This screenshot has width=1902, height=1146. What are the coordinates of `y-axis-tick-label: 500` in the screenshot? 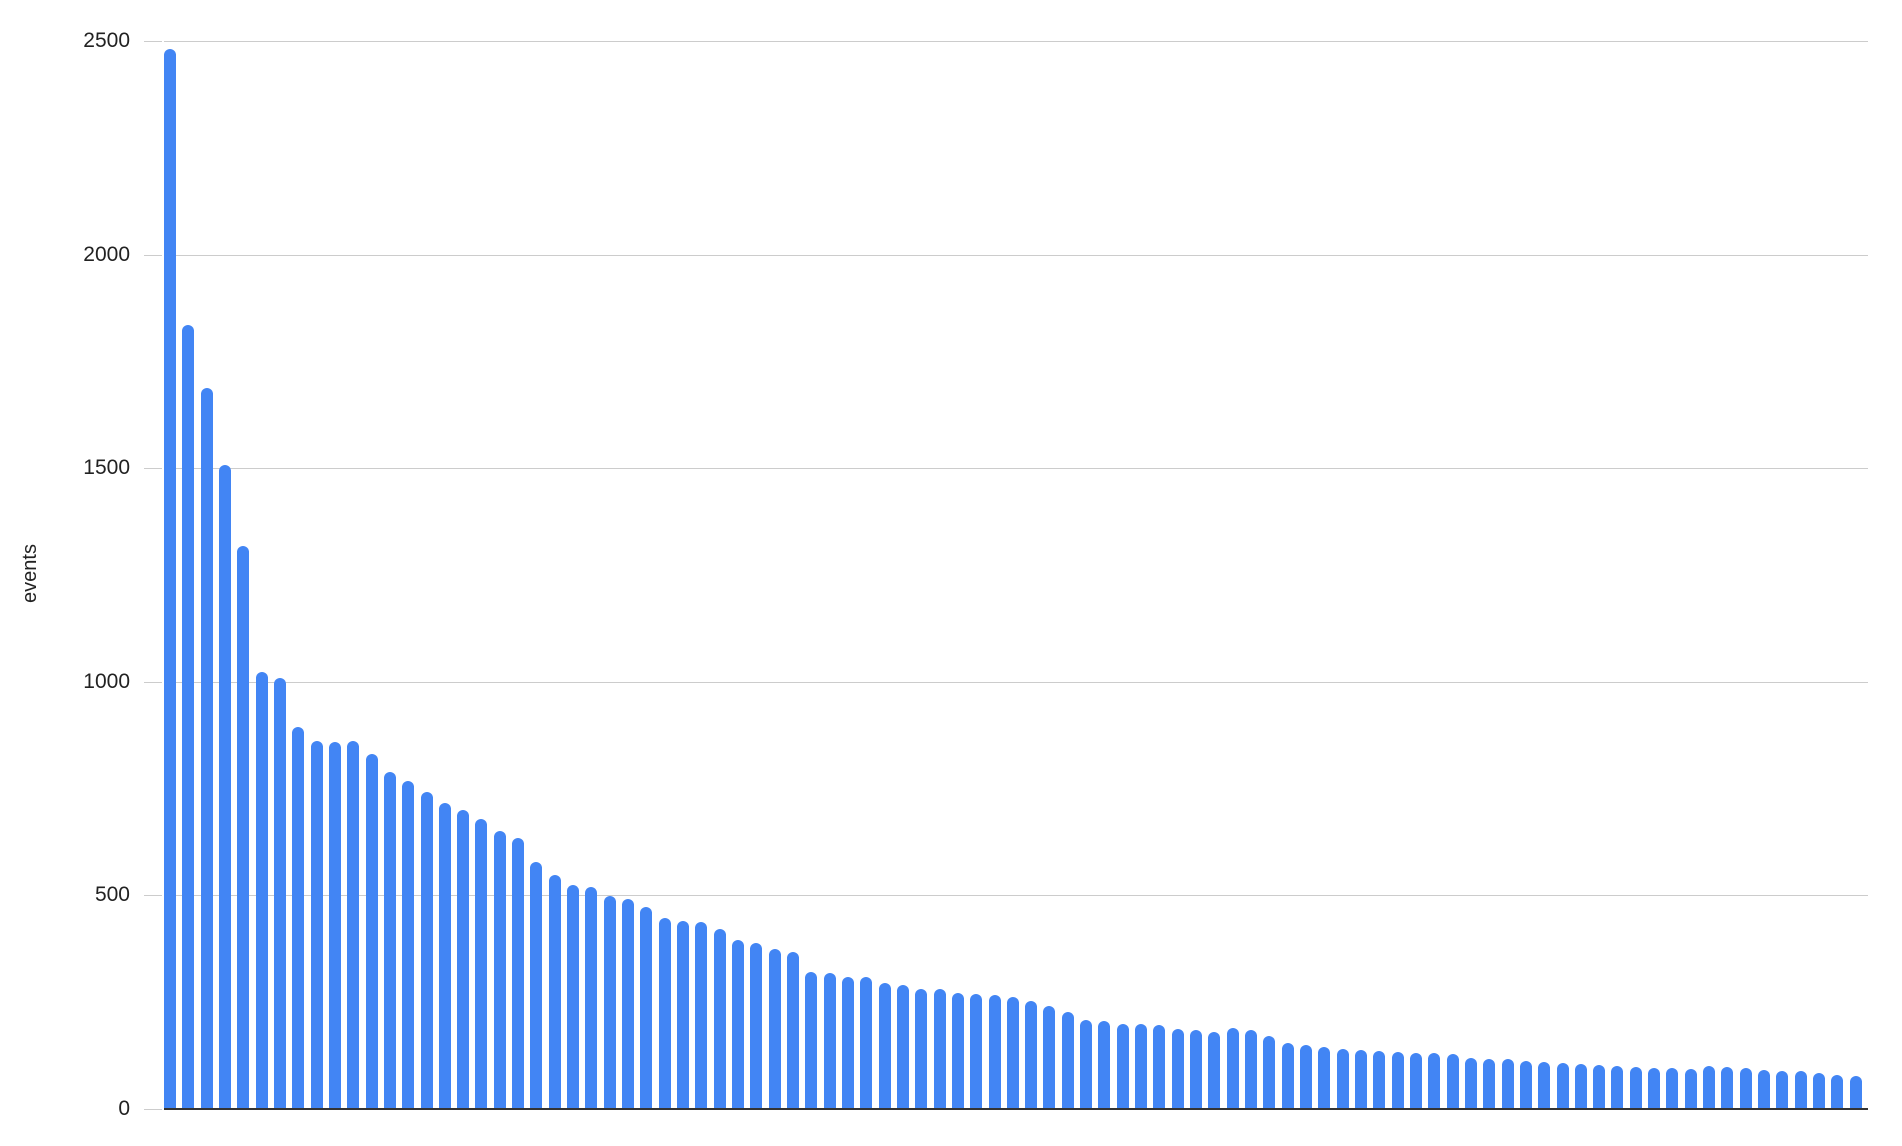 It's located at (112, 894).